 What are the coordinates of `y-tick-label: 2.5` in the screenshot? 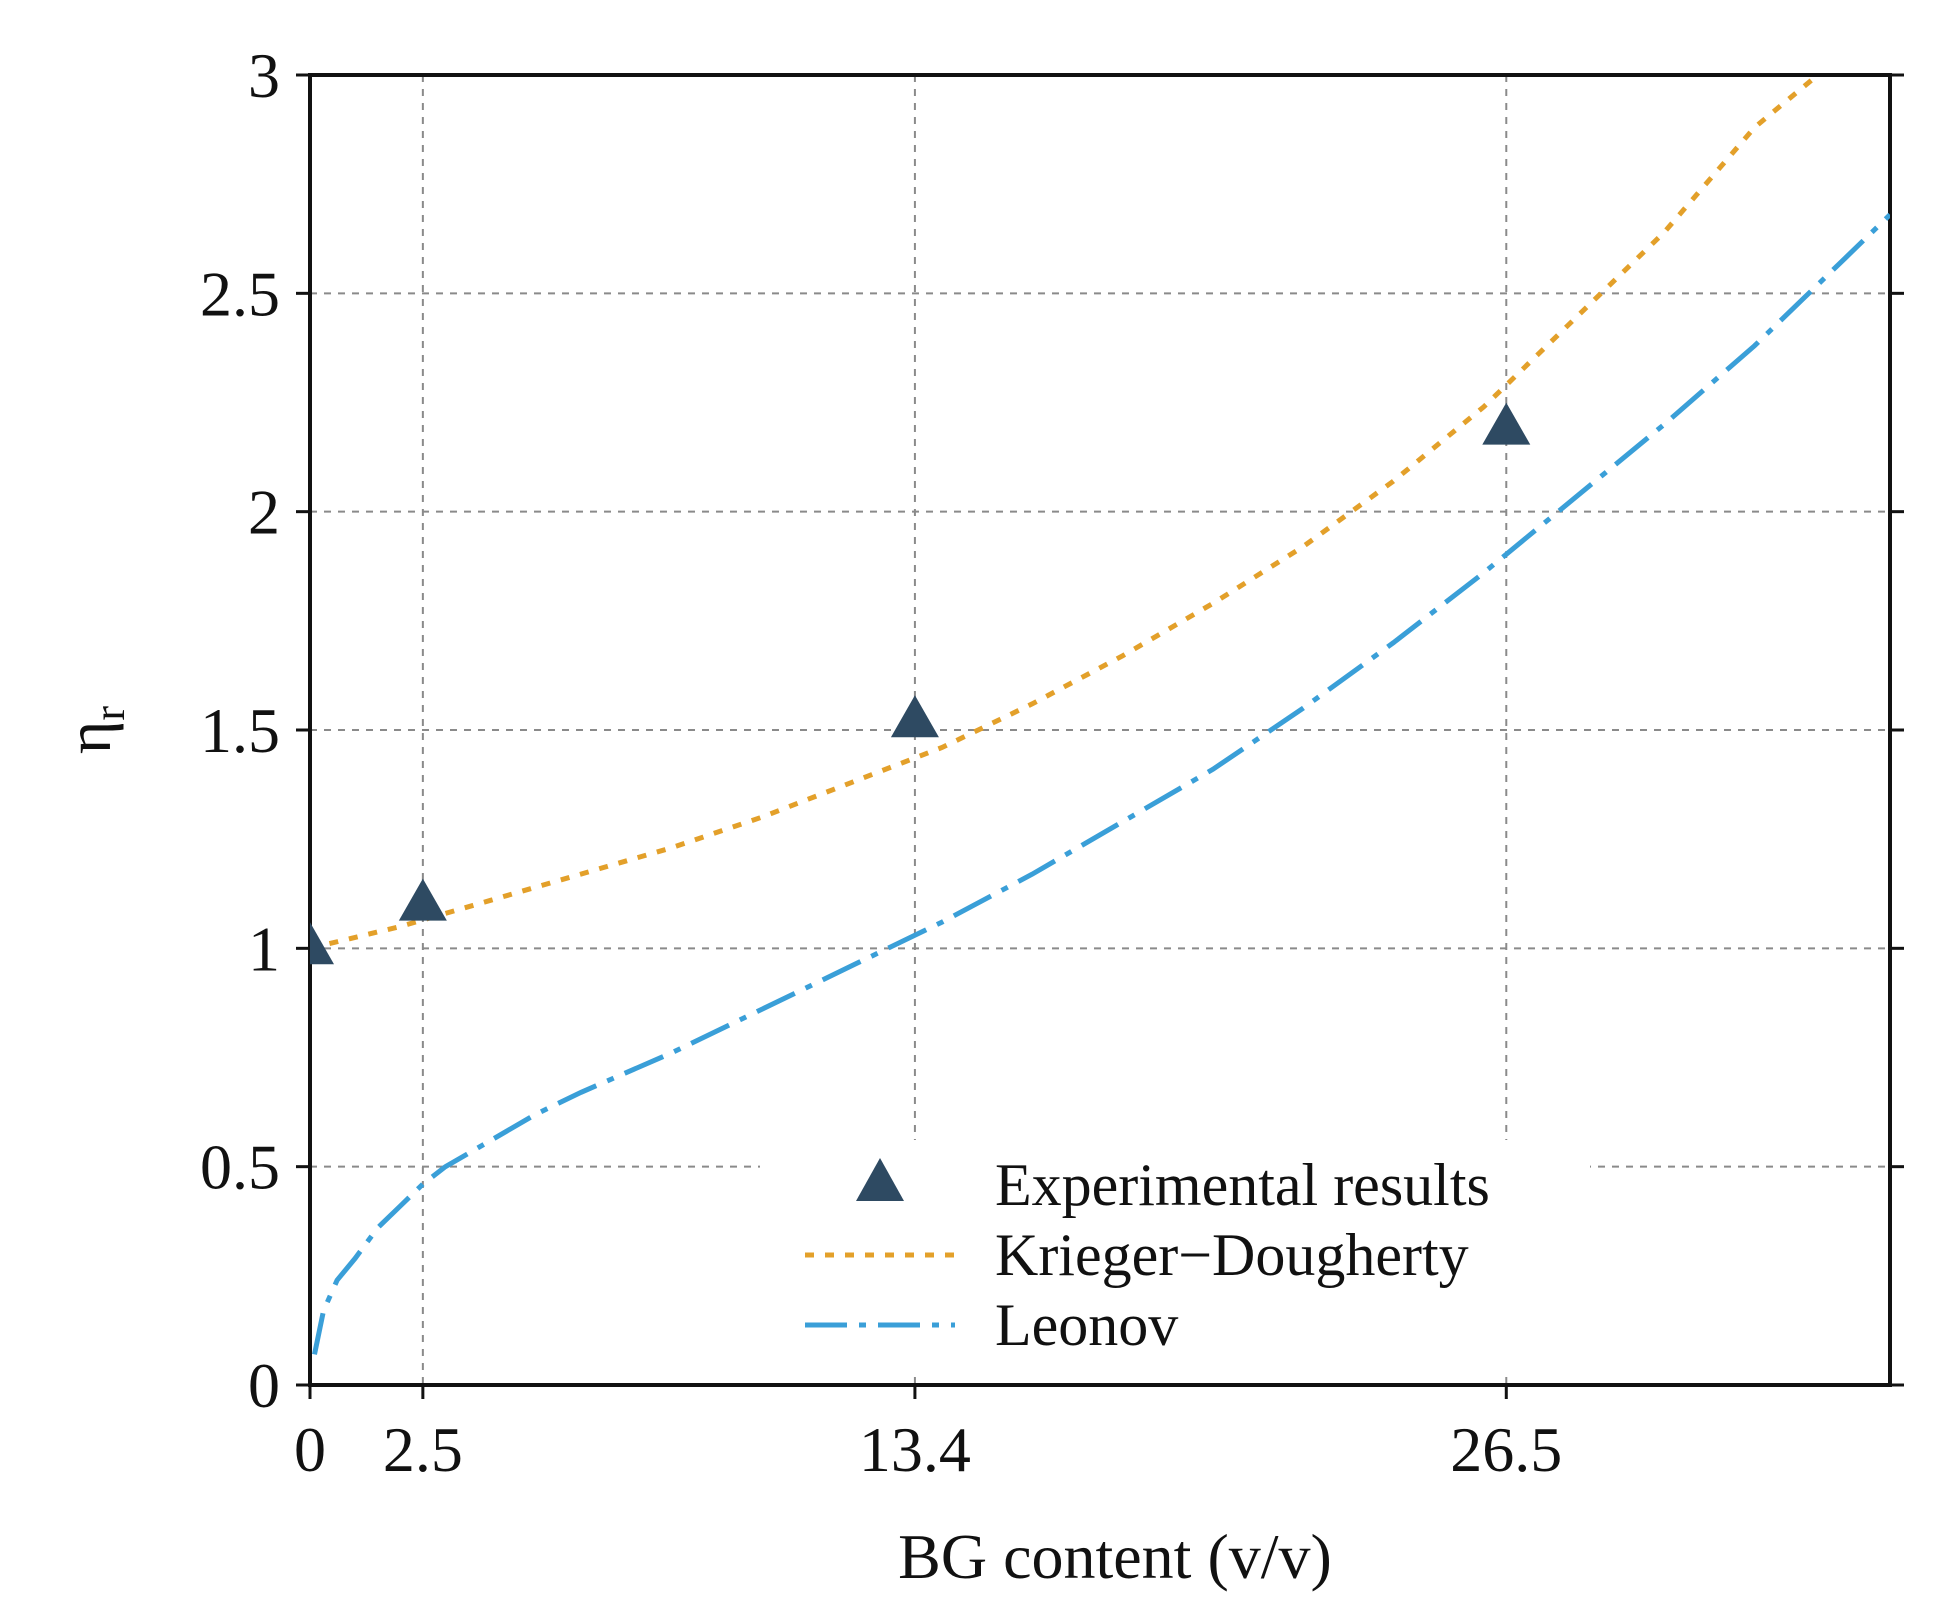 It's located at (240, 293).